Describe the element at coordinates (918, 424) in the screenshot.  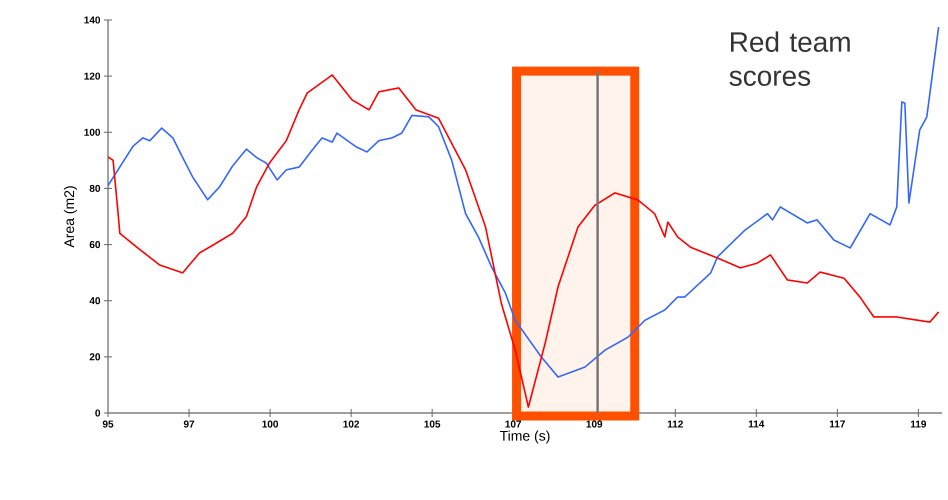
I see `x-tick-label: 119` at that location.